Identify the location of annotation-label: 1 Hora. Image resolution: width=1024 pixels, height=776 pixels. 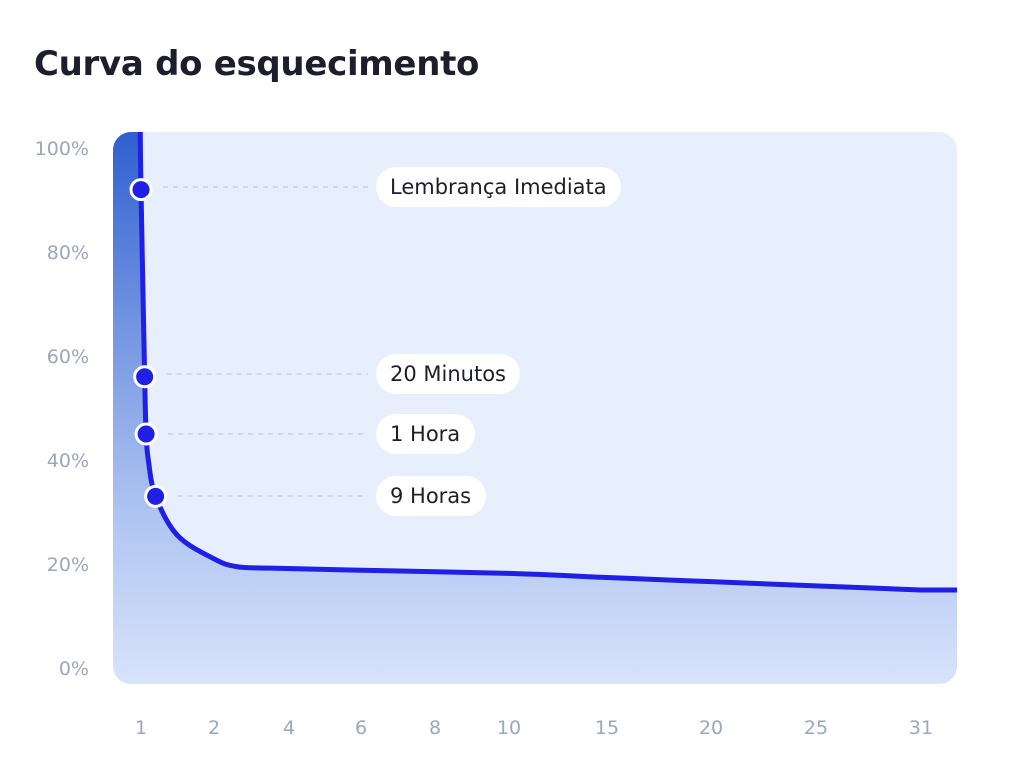
(425, 434).